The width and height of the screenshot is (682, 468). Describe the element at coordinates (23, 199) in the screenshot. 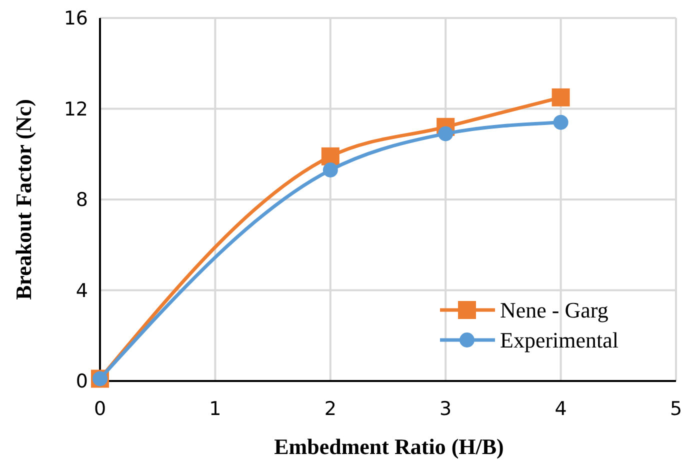

I see `y-axis-title: Breakout Factor (Nc)` at that location.